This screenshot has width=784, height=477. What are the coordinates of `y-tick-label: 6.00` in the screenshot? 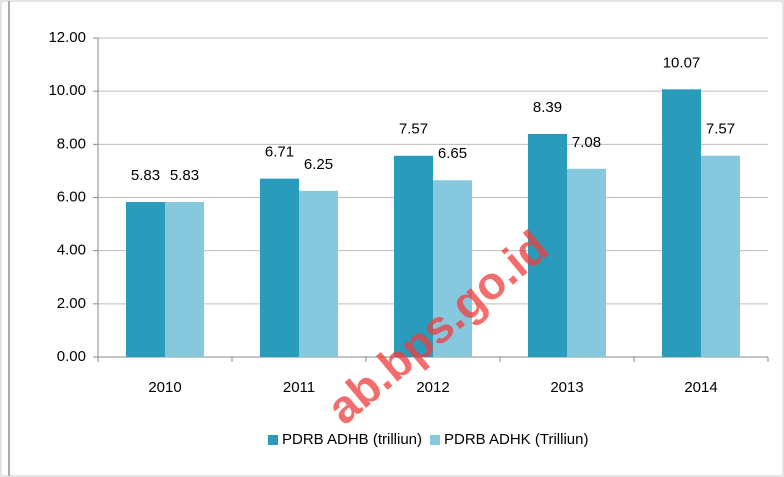 It's located at (71, 196).